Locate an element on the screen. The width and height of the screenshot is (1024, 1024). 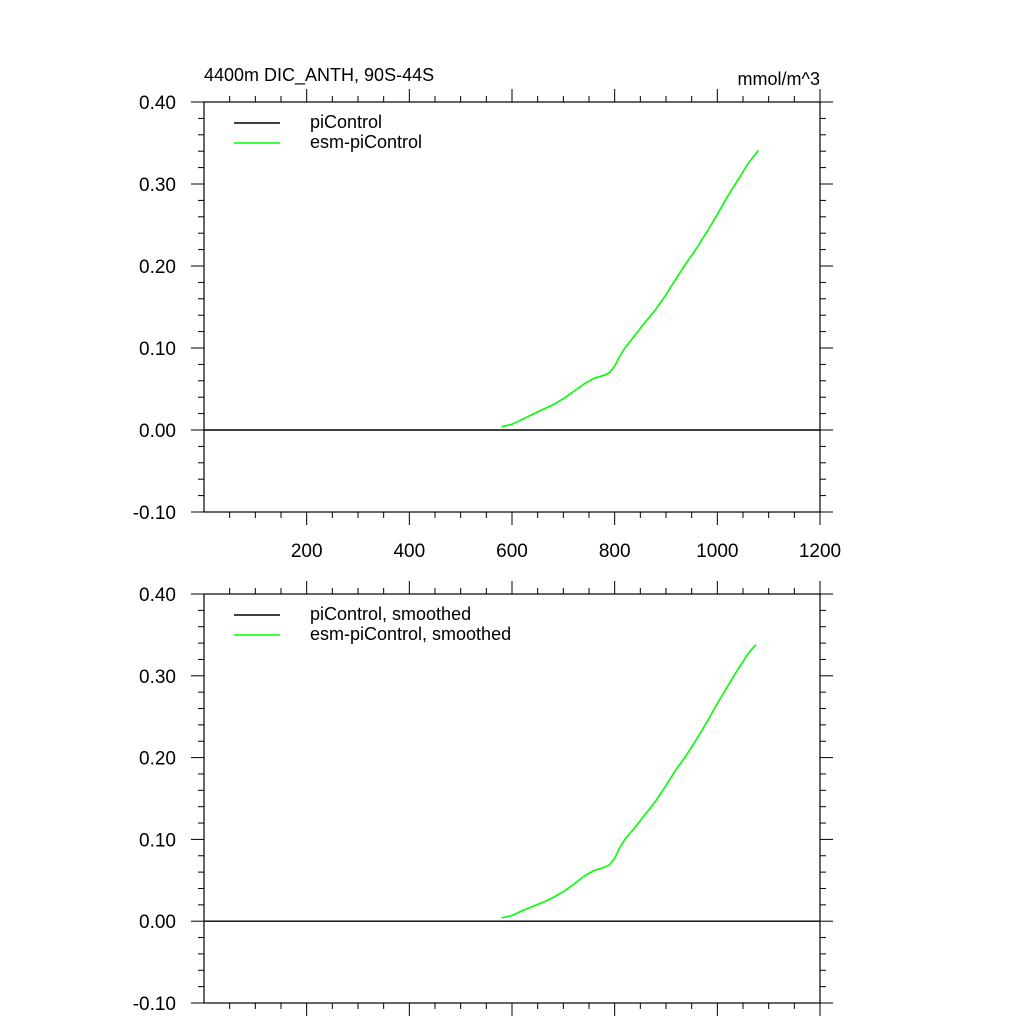
x-tick-label: 400 is located at coordinates (409, 551).